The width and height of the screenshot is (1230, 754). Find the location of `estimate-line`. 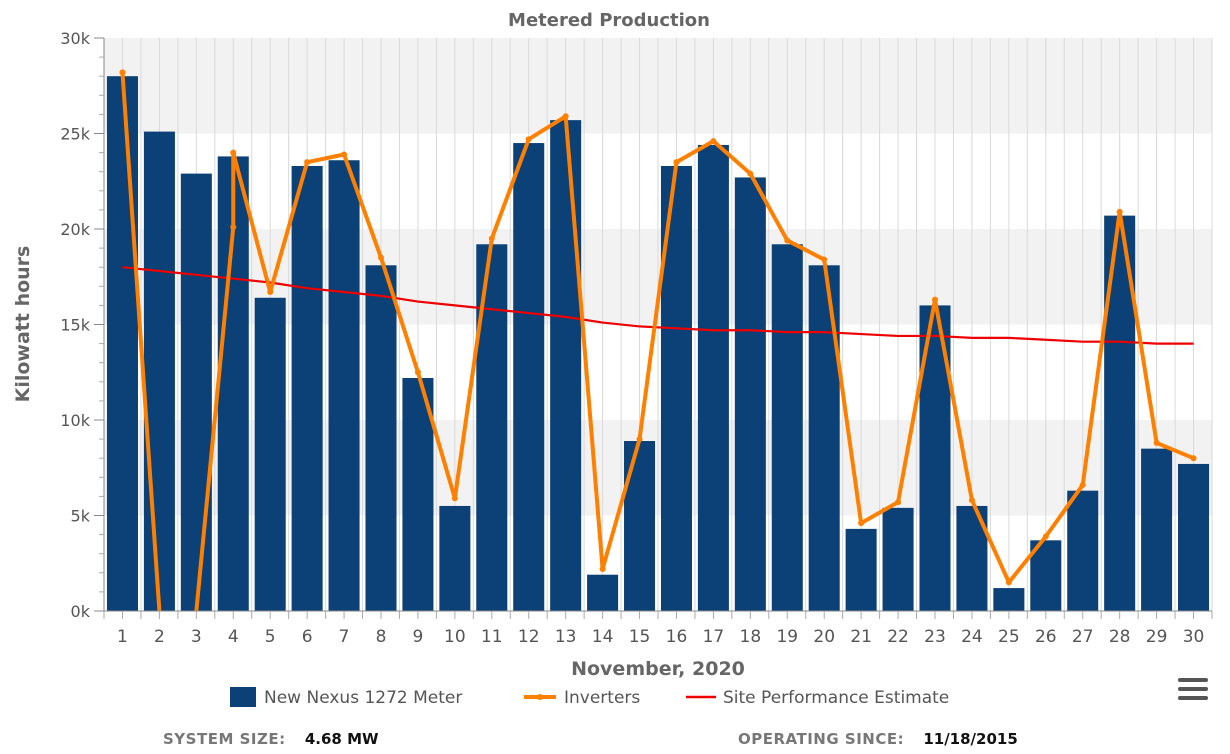

estimate-line is located at coordinates (658, 305).